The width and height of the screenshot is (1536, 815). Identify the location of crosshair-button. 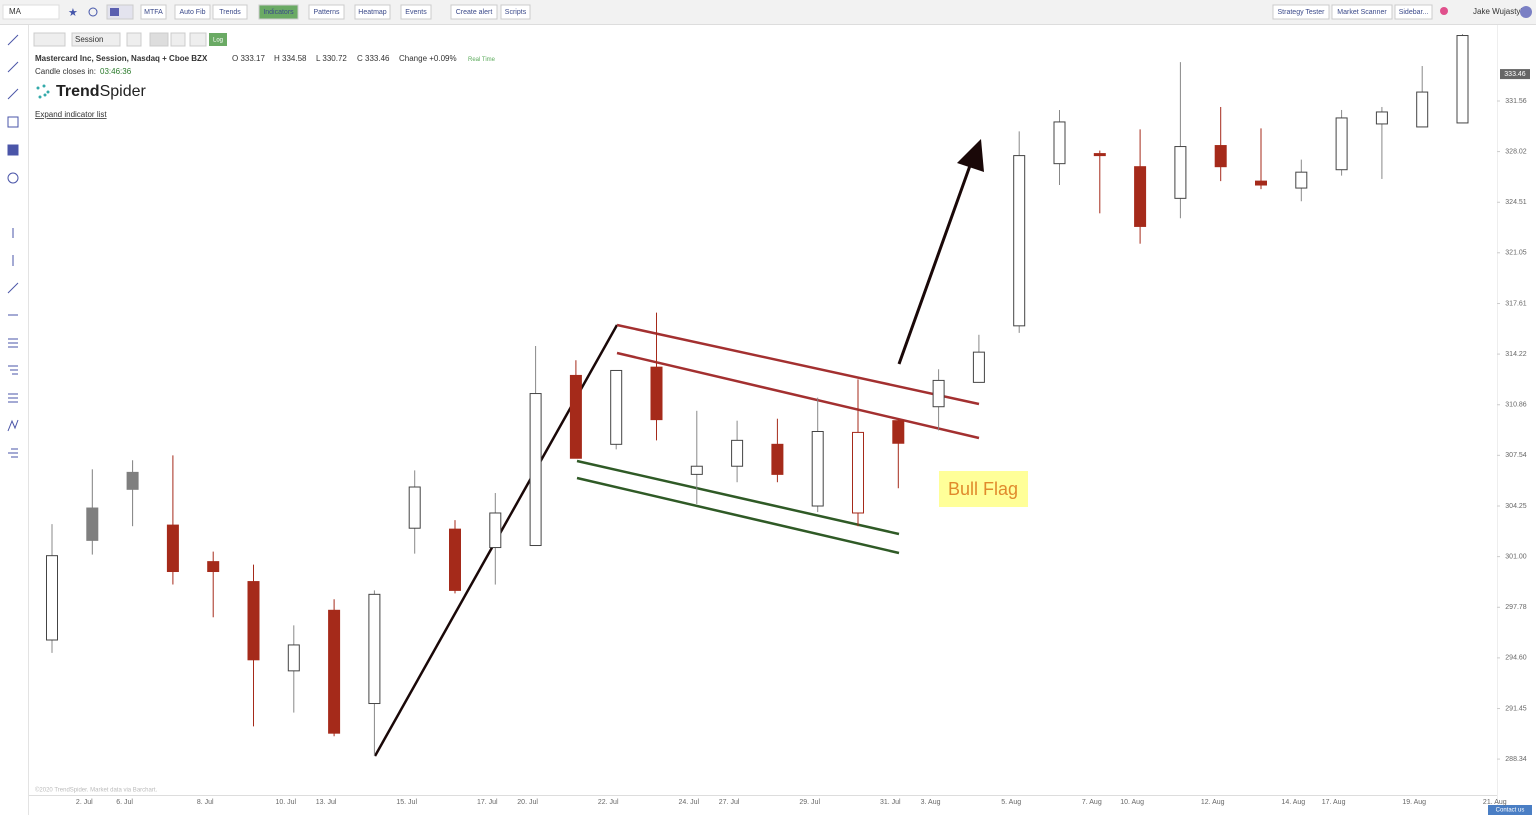
(198, 39).